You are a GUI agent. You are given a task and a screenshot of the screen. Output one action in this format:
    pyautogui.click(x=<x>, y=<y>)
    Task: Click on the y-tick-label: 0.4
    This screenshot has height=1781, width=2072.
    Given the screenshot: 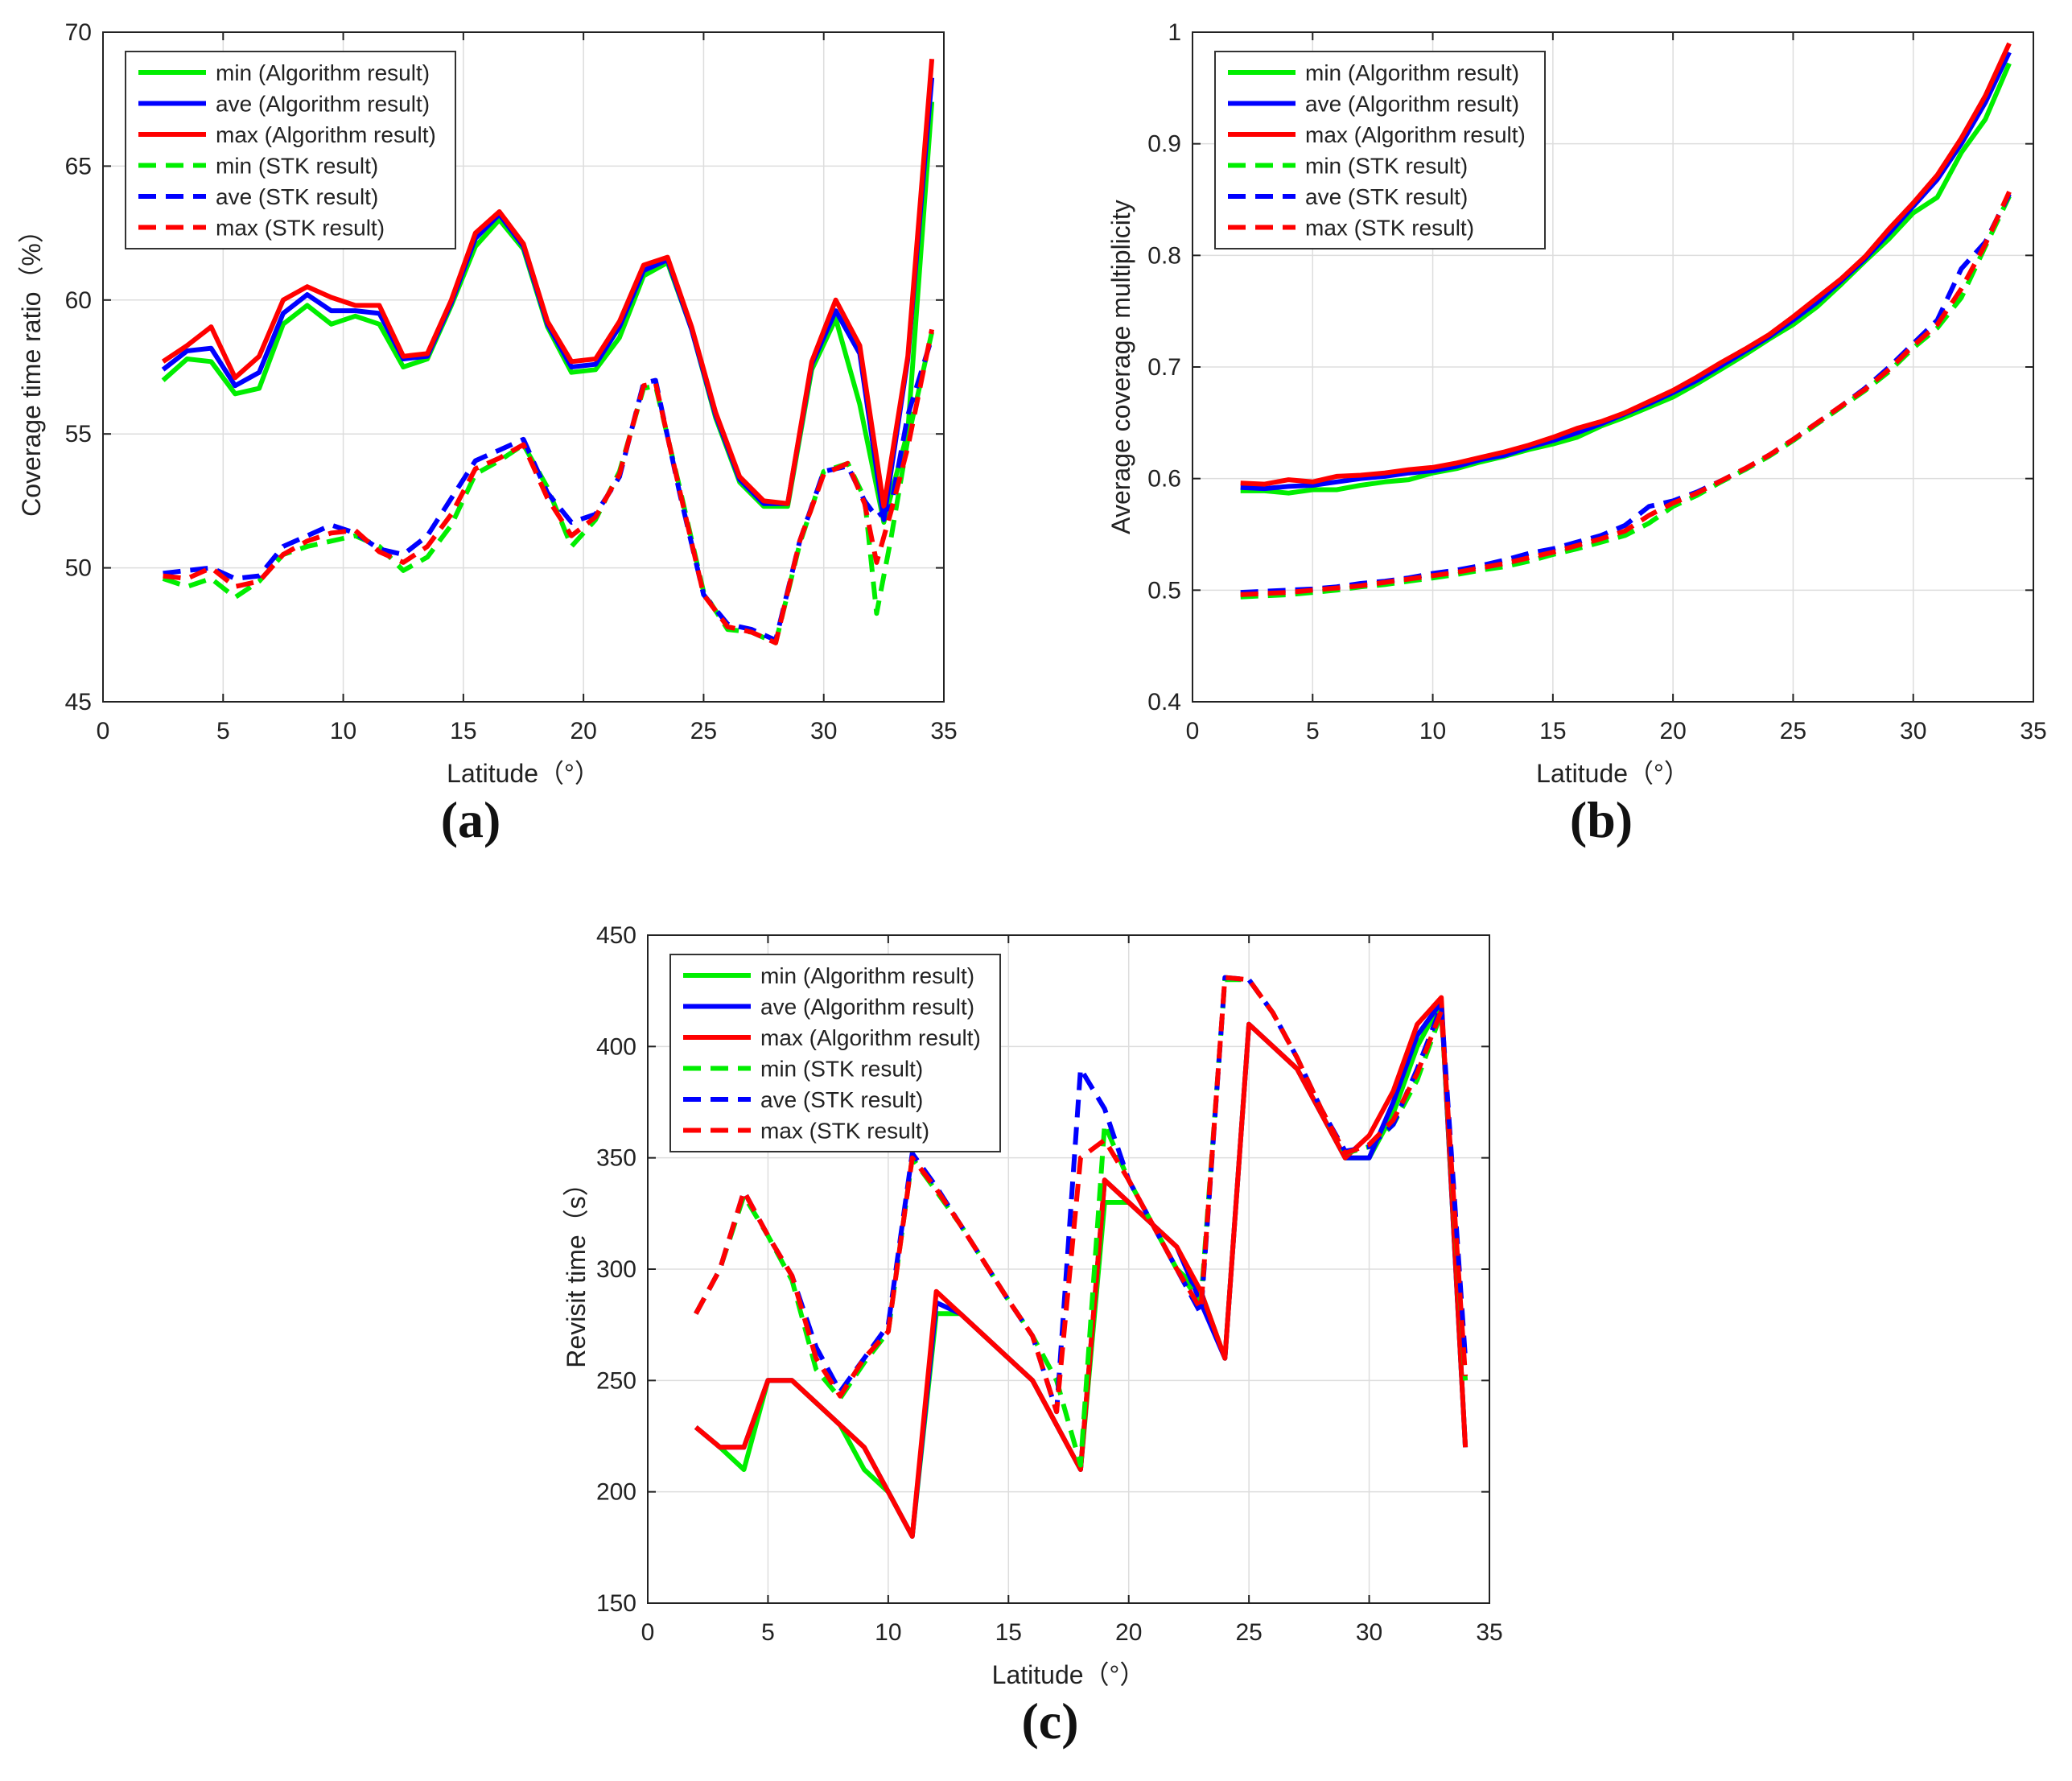 What is the action you would take?
    pyautogui.click(x=1164, y=702)
    